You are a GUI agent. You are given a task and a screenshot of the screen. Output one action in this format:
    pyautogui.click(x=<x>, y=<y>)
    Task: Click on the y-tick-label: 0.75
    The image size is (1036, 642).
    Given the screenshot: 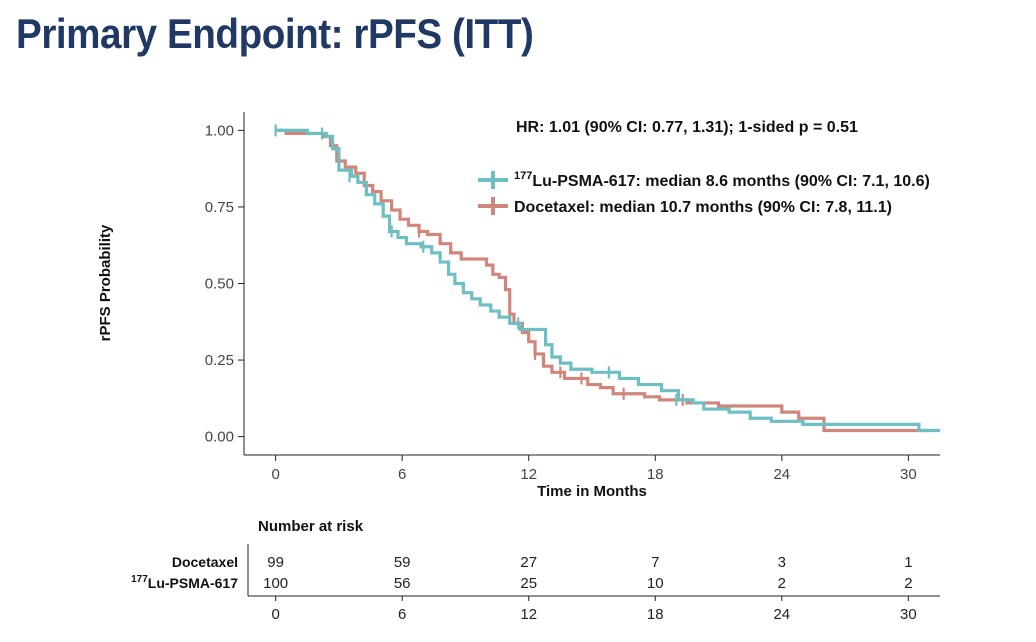 What is the action you would take?
    pyautogui.click(x=219, y=207)
    